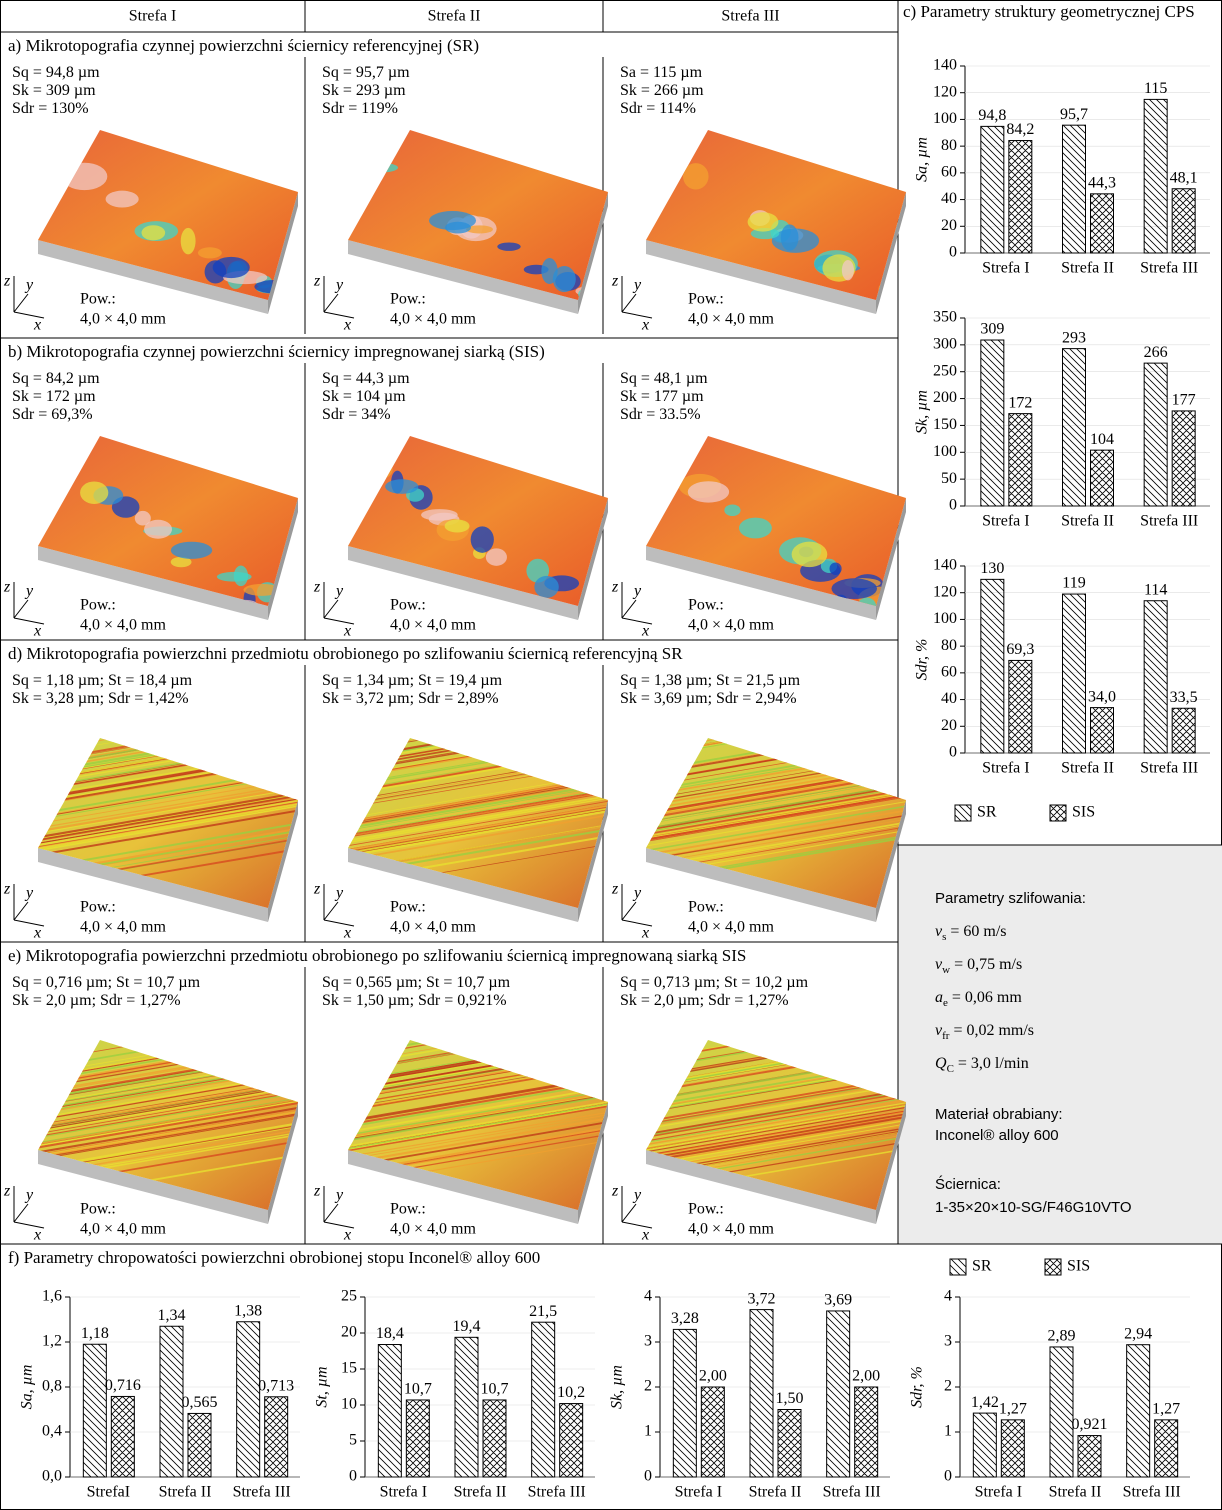  I want to click on scan-size: 4,0 × 4,0 mm, so click(433, 1229).